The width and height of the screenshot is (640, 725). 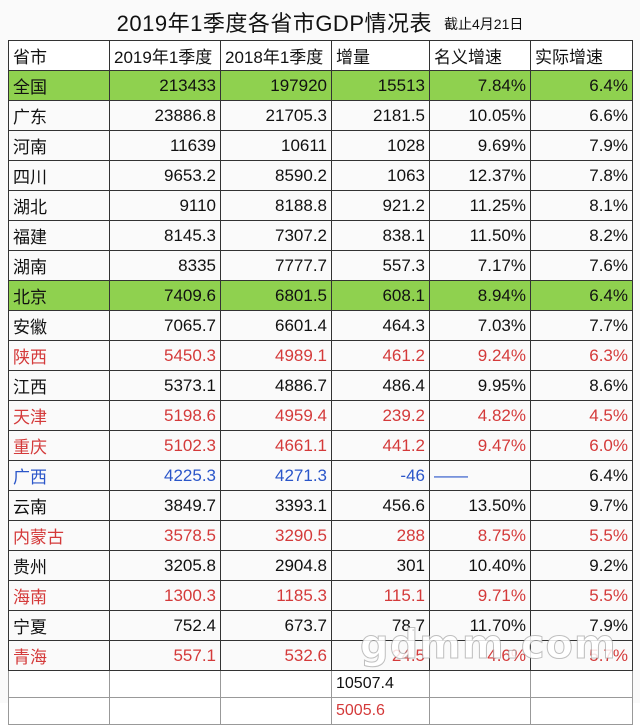 What do you see at coordinates (165, 385) in the screenshot?
I see `cell-2019q1: 5373.1` at bounding box center [165, 385].